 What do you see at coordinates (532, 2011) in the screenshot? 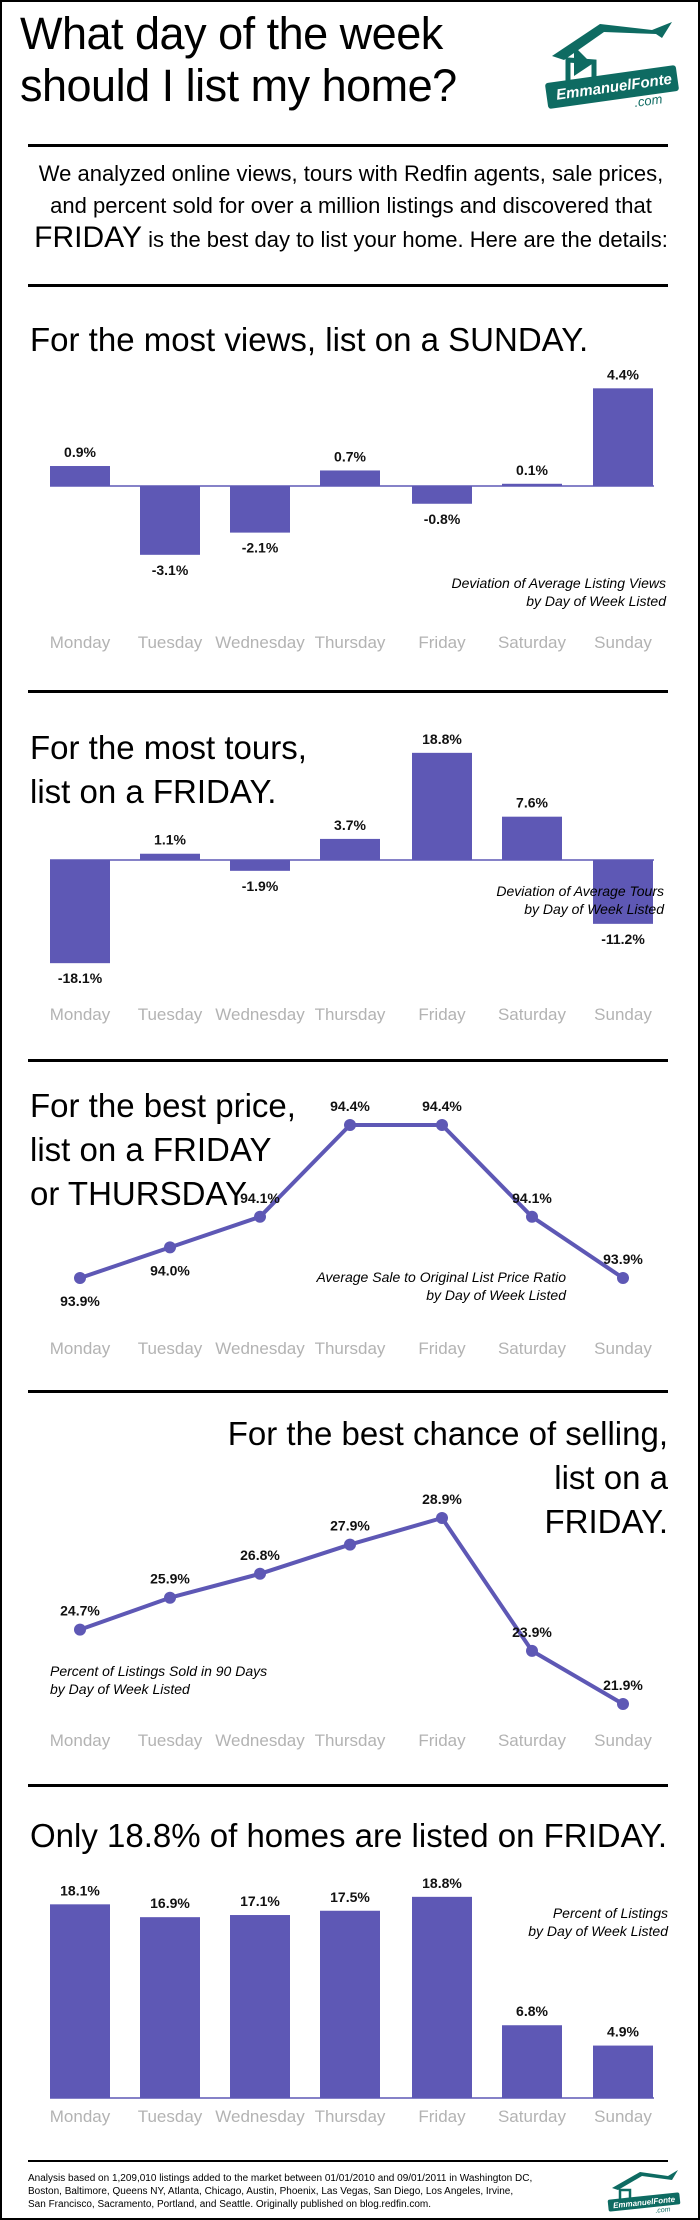
I see `data-label: 6.8%` at bounding box center [532, 2011].